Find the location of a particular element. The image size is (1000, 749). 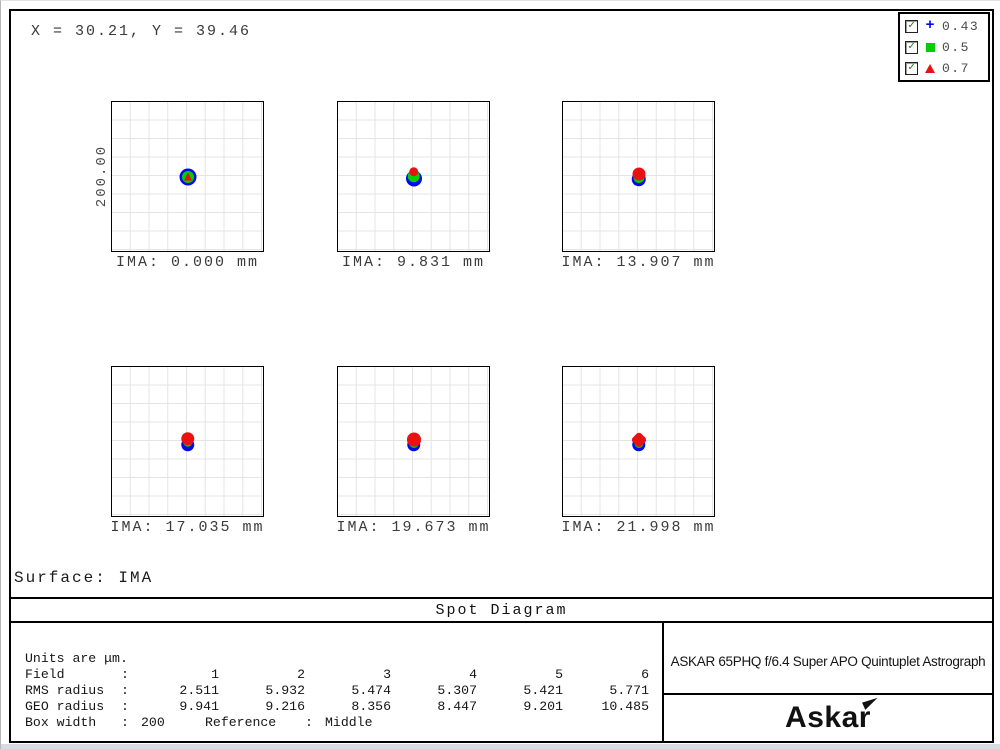

box-width-row: Box width : 200 Reference : Middle is located at coordinates (199, 722).